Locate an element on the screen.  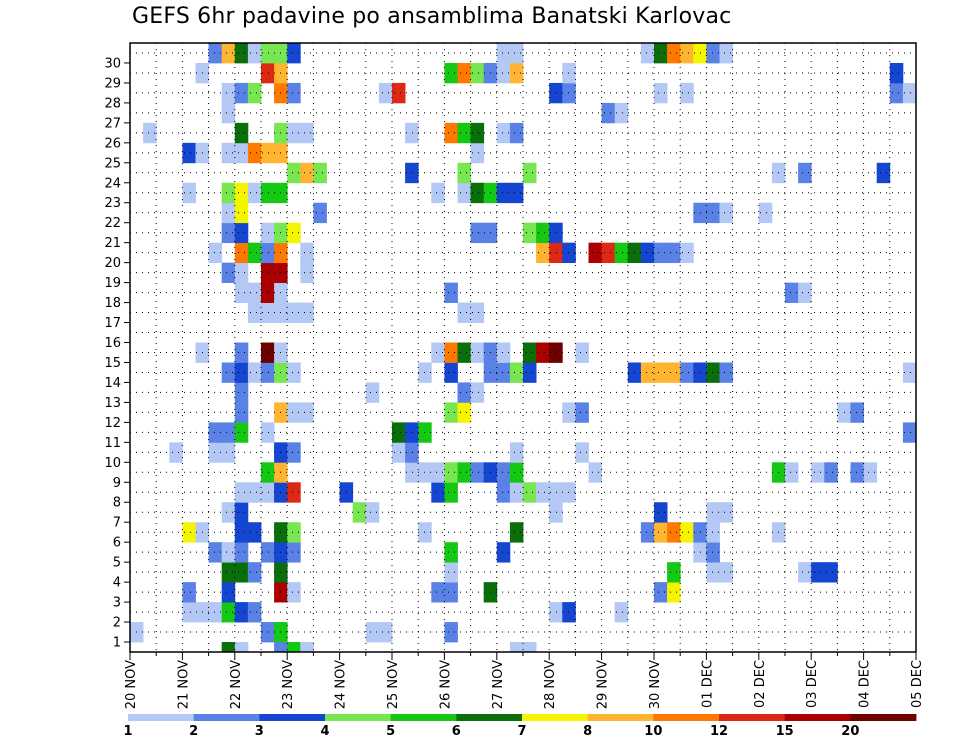
x-tick-label: 29 NOV is located at coordinates (603, 684).